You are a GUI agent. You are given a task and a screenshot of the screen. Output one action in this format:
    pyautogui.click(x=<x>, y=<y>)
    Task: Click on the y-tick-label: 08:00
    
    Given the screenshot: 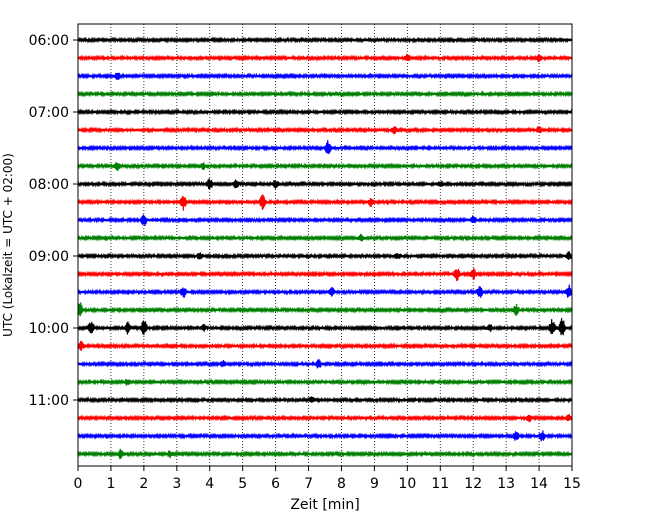 What is the action you would take?
    pyautogui.click(x=49, y=185)
    